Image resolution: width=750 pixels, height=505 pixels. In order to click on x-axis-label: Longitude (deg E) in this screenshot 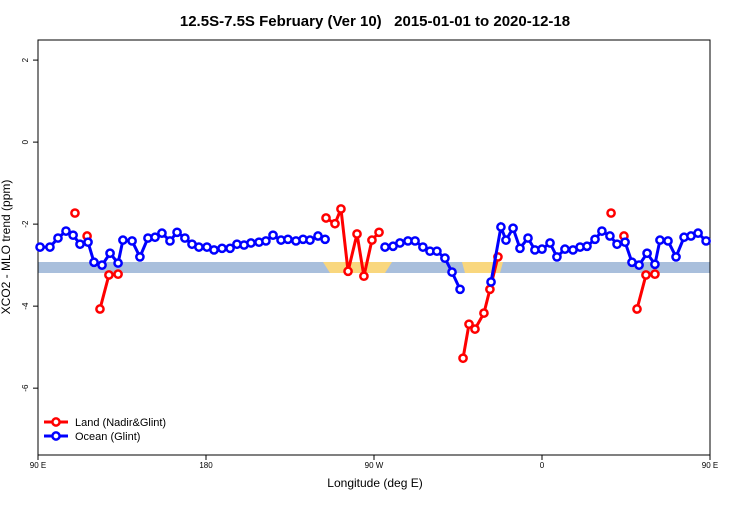, I will do `click(374, 483)`.